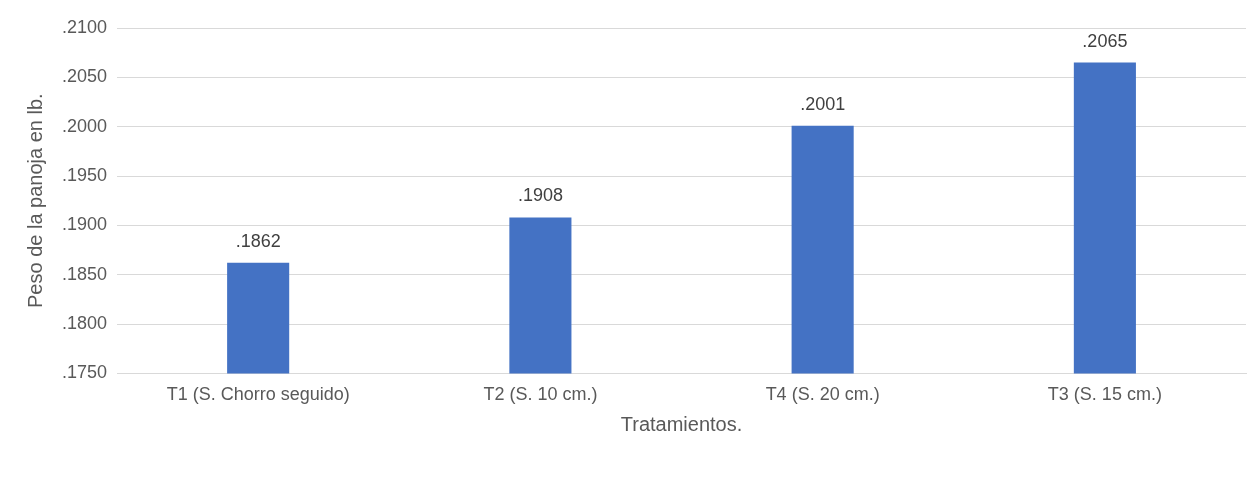 The width and height of the screenshot is (1256, 501). Describe the element at coordinates (85, 273) in the screenshot. I see `y-tick-label: .1850` at that location.